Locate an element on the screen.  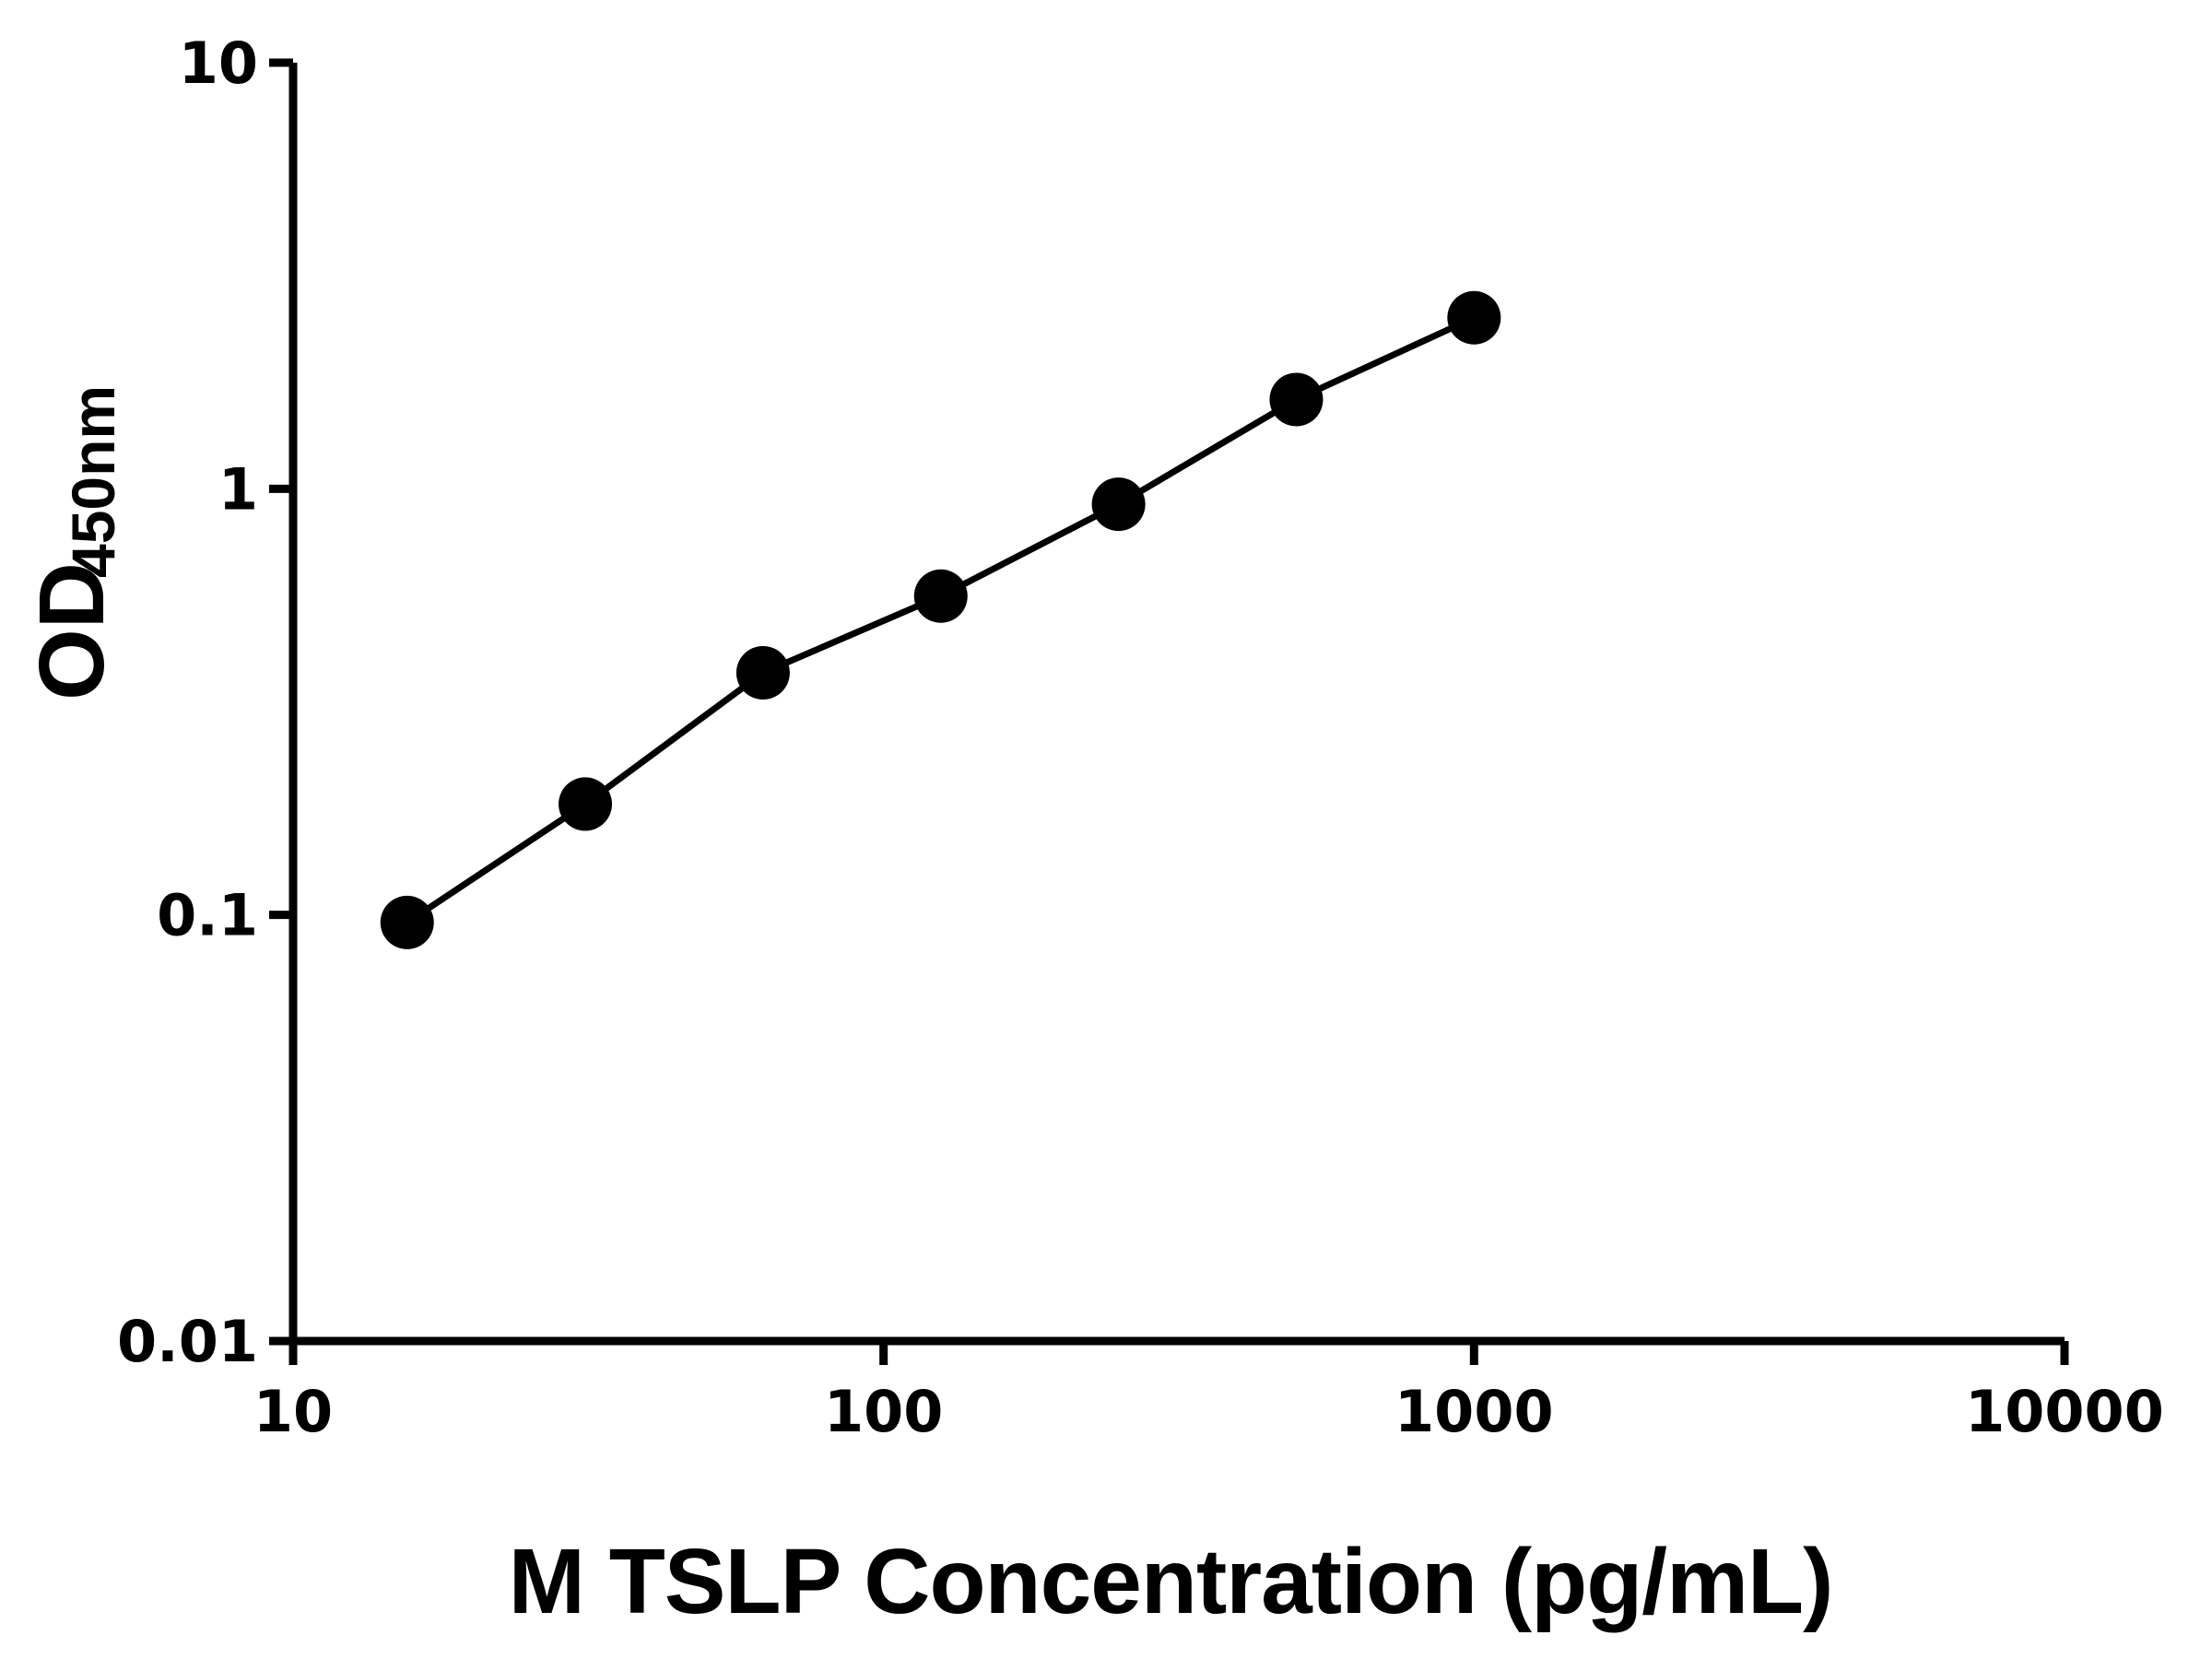
y-axis-title: OD 450nm is located at coordinates (73, 542).